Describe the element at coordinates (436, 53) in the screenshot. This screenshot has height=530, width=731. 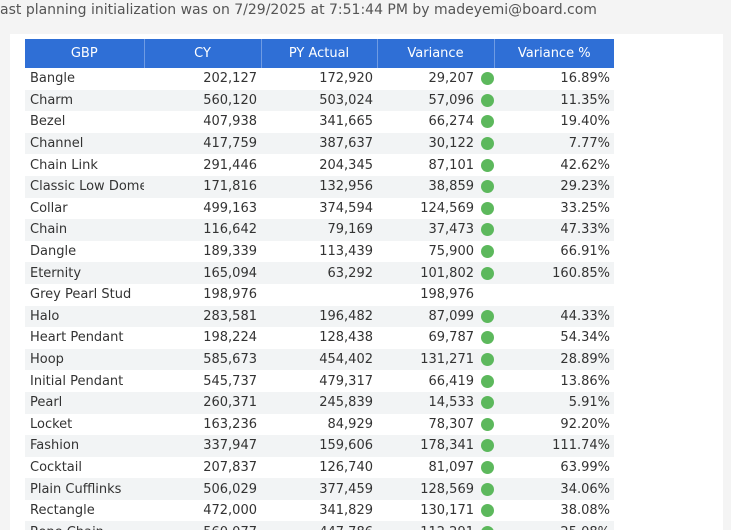
I see `column-header-variance: Variance` at that location.